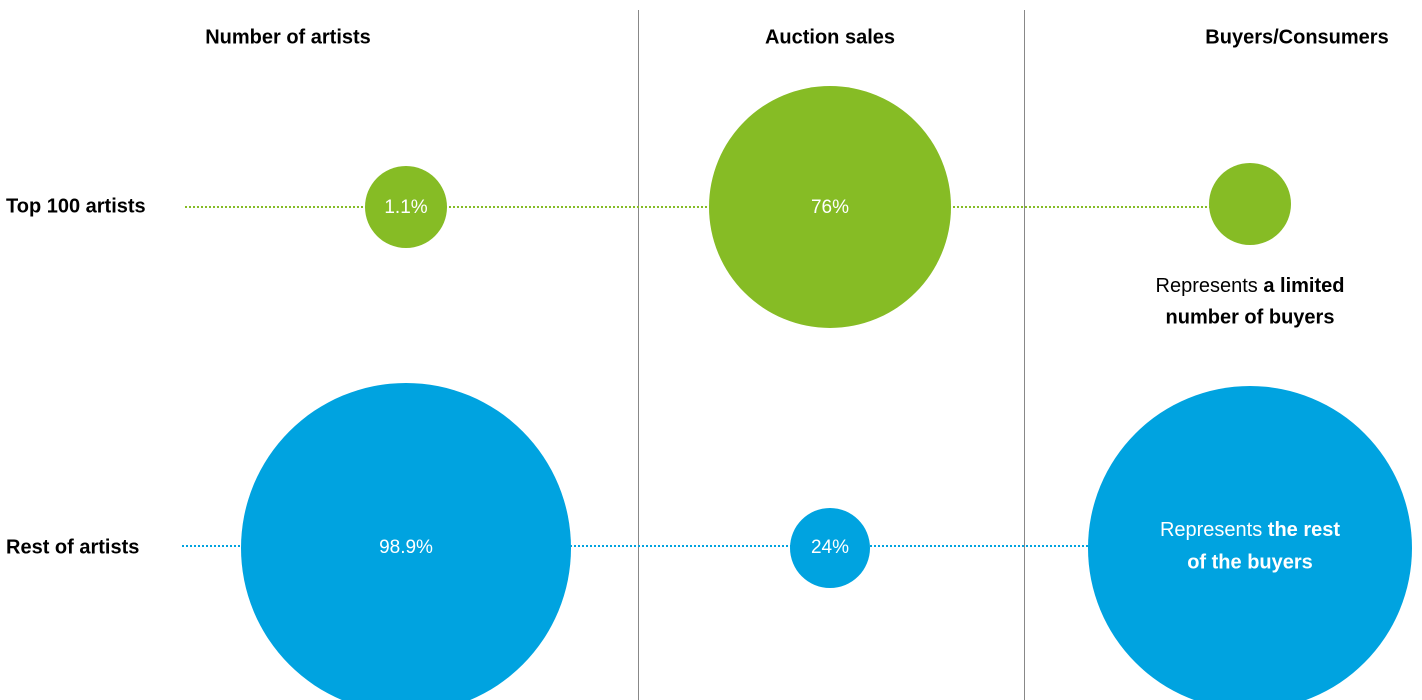  I want to click on note: Represents the rest, so click(1250, 530).